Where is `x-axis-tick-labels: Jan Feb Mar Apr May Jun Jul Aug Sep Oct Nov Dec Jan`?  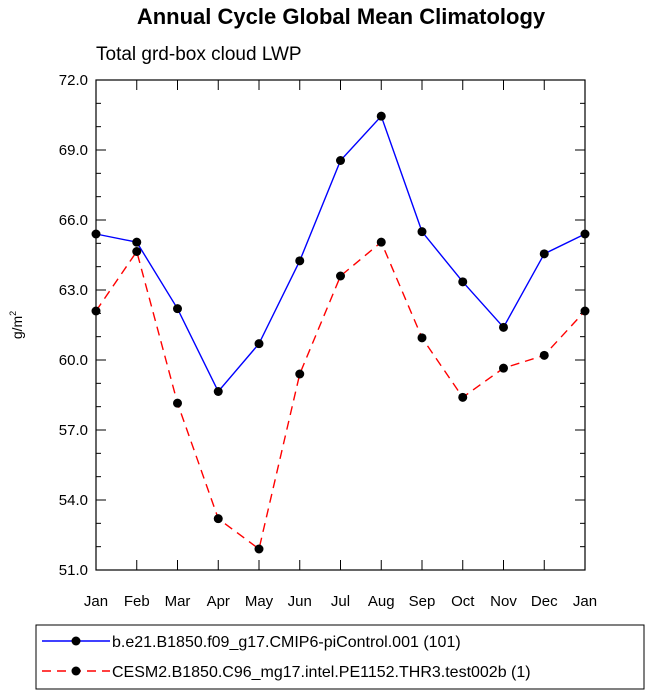 x-axis-tick-labels: Jan Feb Mar Apr May Jun Jul Aug Sep Oct Nov Dec Jan is located at coordinates (340, 601).